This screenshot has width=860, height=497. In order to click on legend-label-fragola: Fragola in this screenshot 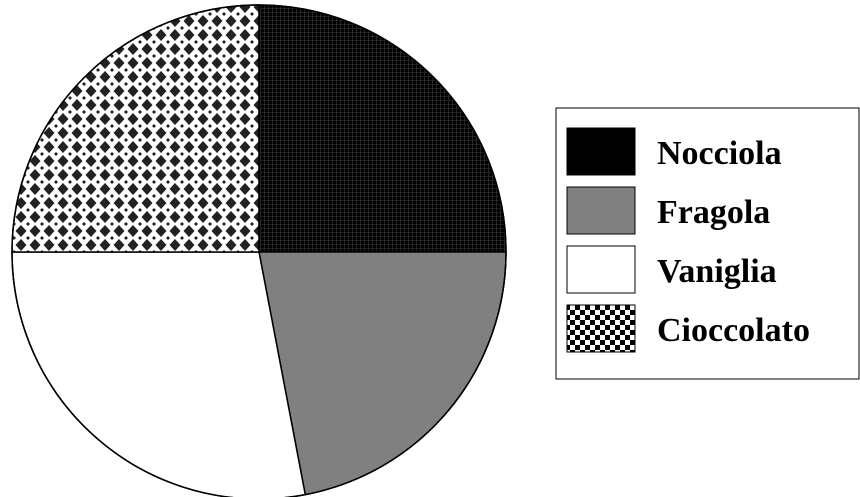, I will do `click(713, 212)`.